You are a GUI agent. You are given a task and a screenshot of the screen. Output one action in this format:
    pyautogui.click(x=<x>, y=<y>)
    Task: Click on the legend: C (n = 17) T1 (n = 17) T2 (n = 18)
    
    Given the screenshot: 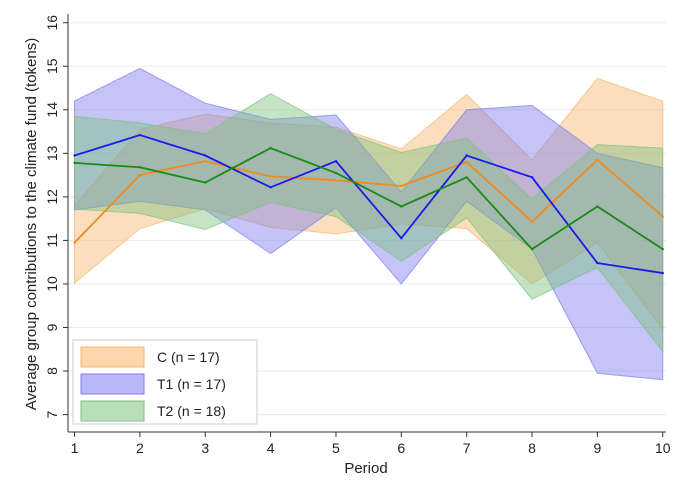 What is the action you would take?
    pyautogui.click(x=165, y=382)
    